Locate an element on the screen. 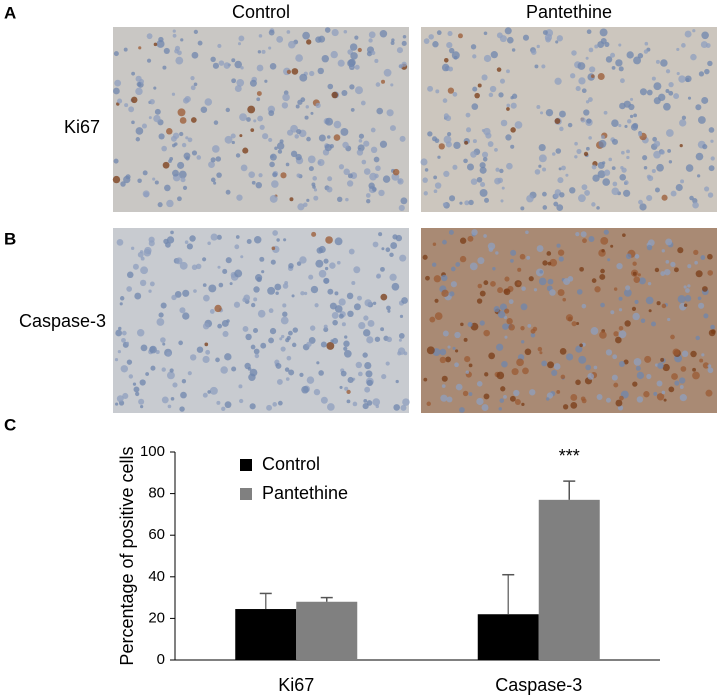 This screenshot has height=699, width=719. y-axis-label: Percentage of positive cells is located at coordinates (127, 555).